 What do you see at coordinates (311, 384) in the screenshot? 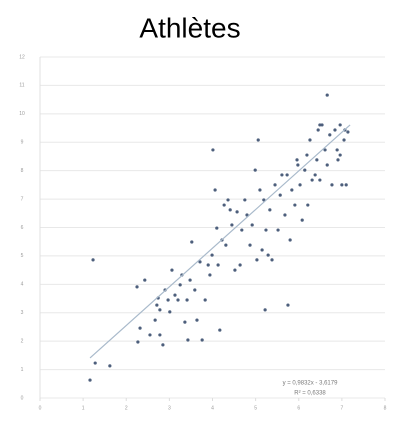
I see `equation: y = 0,9832x - 3,6179` at bounding box center [311, 384].